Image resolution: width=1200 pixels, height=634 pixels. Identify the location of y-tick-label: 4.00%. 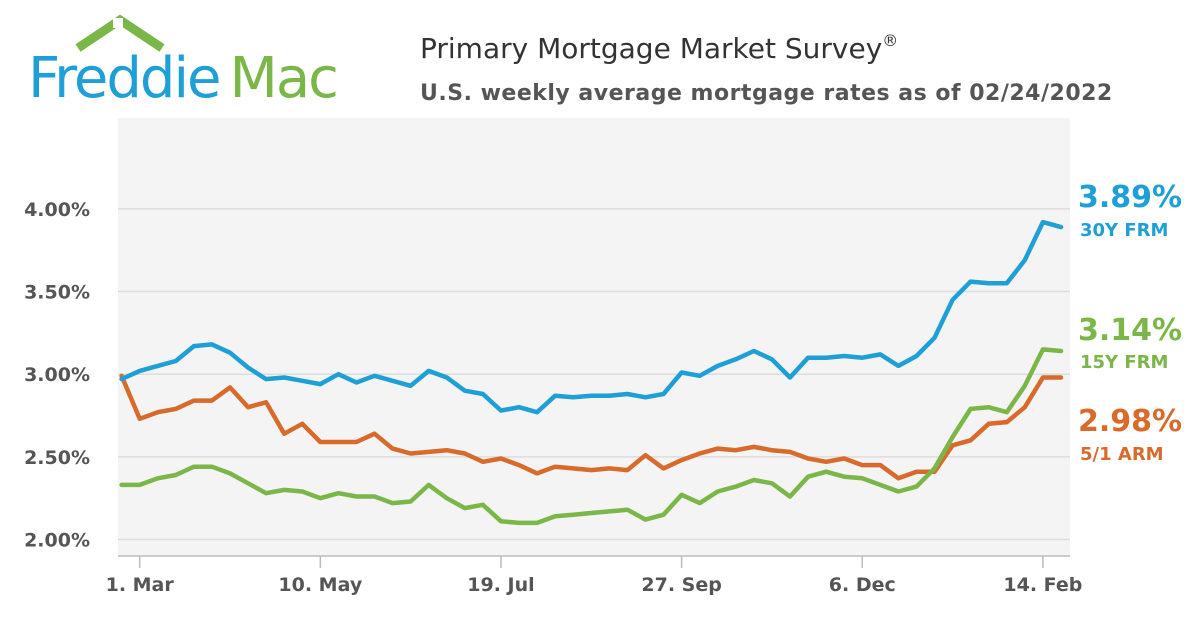
(57, 210).